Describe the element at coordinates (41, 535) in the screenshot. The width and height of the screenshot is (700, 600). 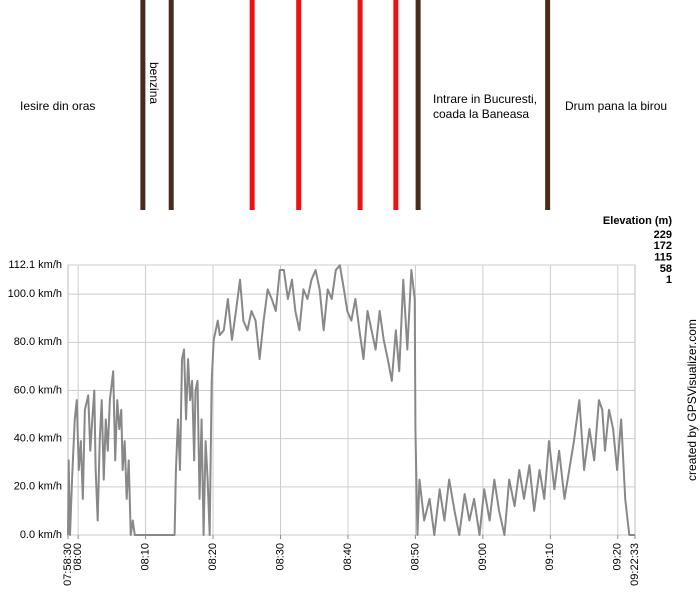
I see `y-tick-label: 0.0 km/h` at that location.